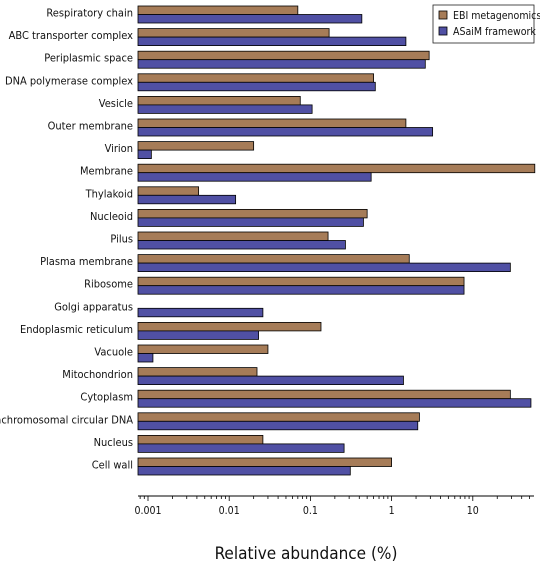 The width and height of the screenshot is (540, 569). What do you see at coordinates (109, 193) in the screenshot?
I see `category-label: Thylakoid` at bounding box center [109, 193].